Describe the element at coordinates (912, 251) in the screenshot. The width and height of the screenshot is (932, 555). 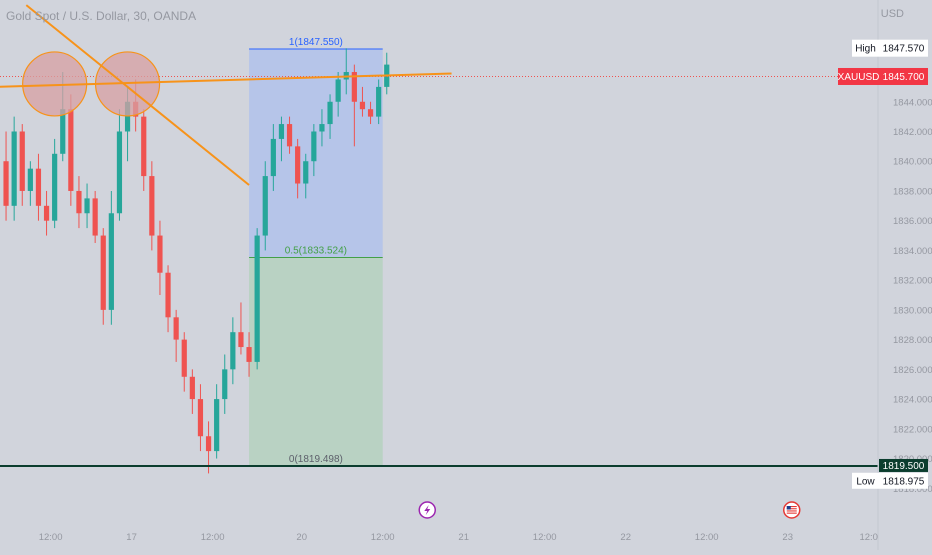
I see `price-tick-label: 1834.000` at that location.